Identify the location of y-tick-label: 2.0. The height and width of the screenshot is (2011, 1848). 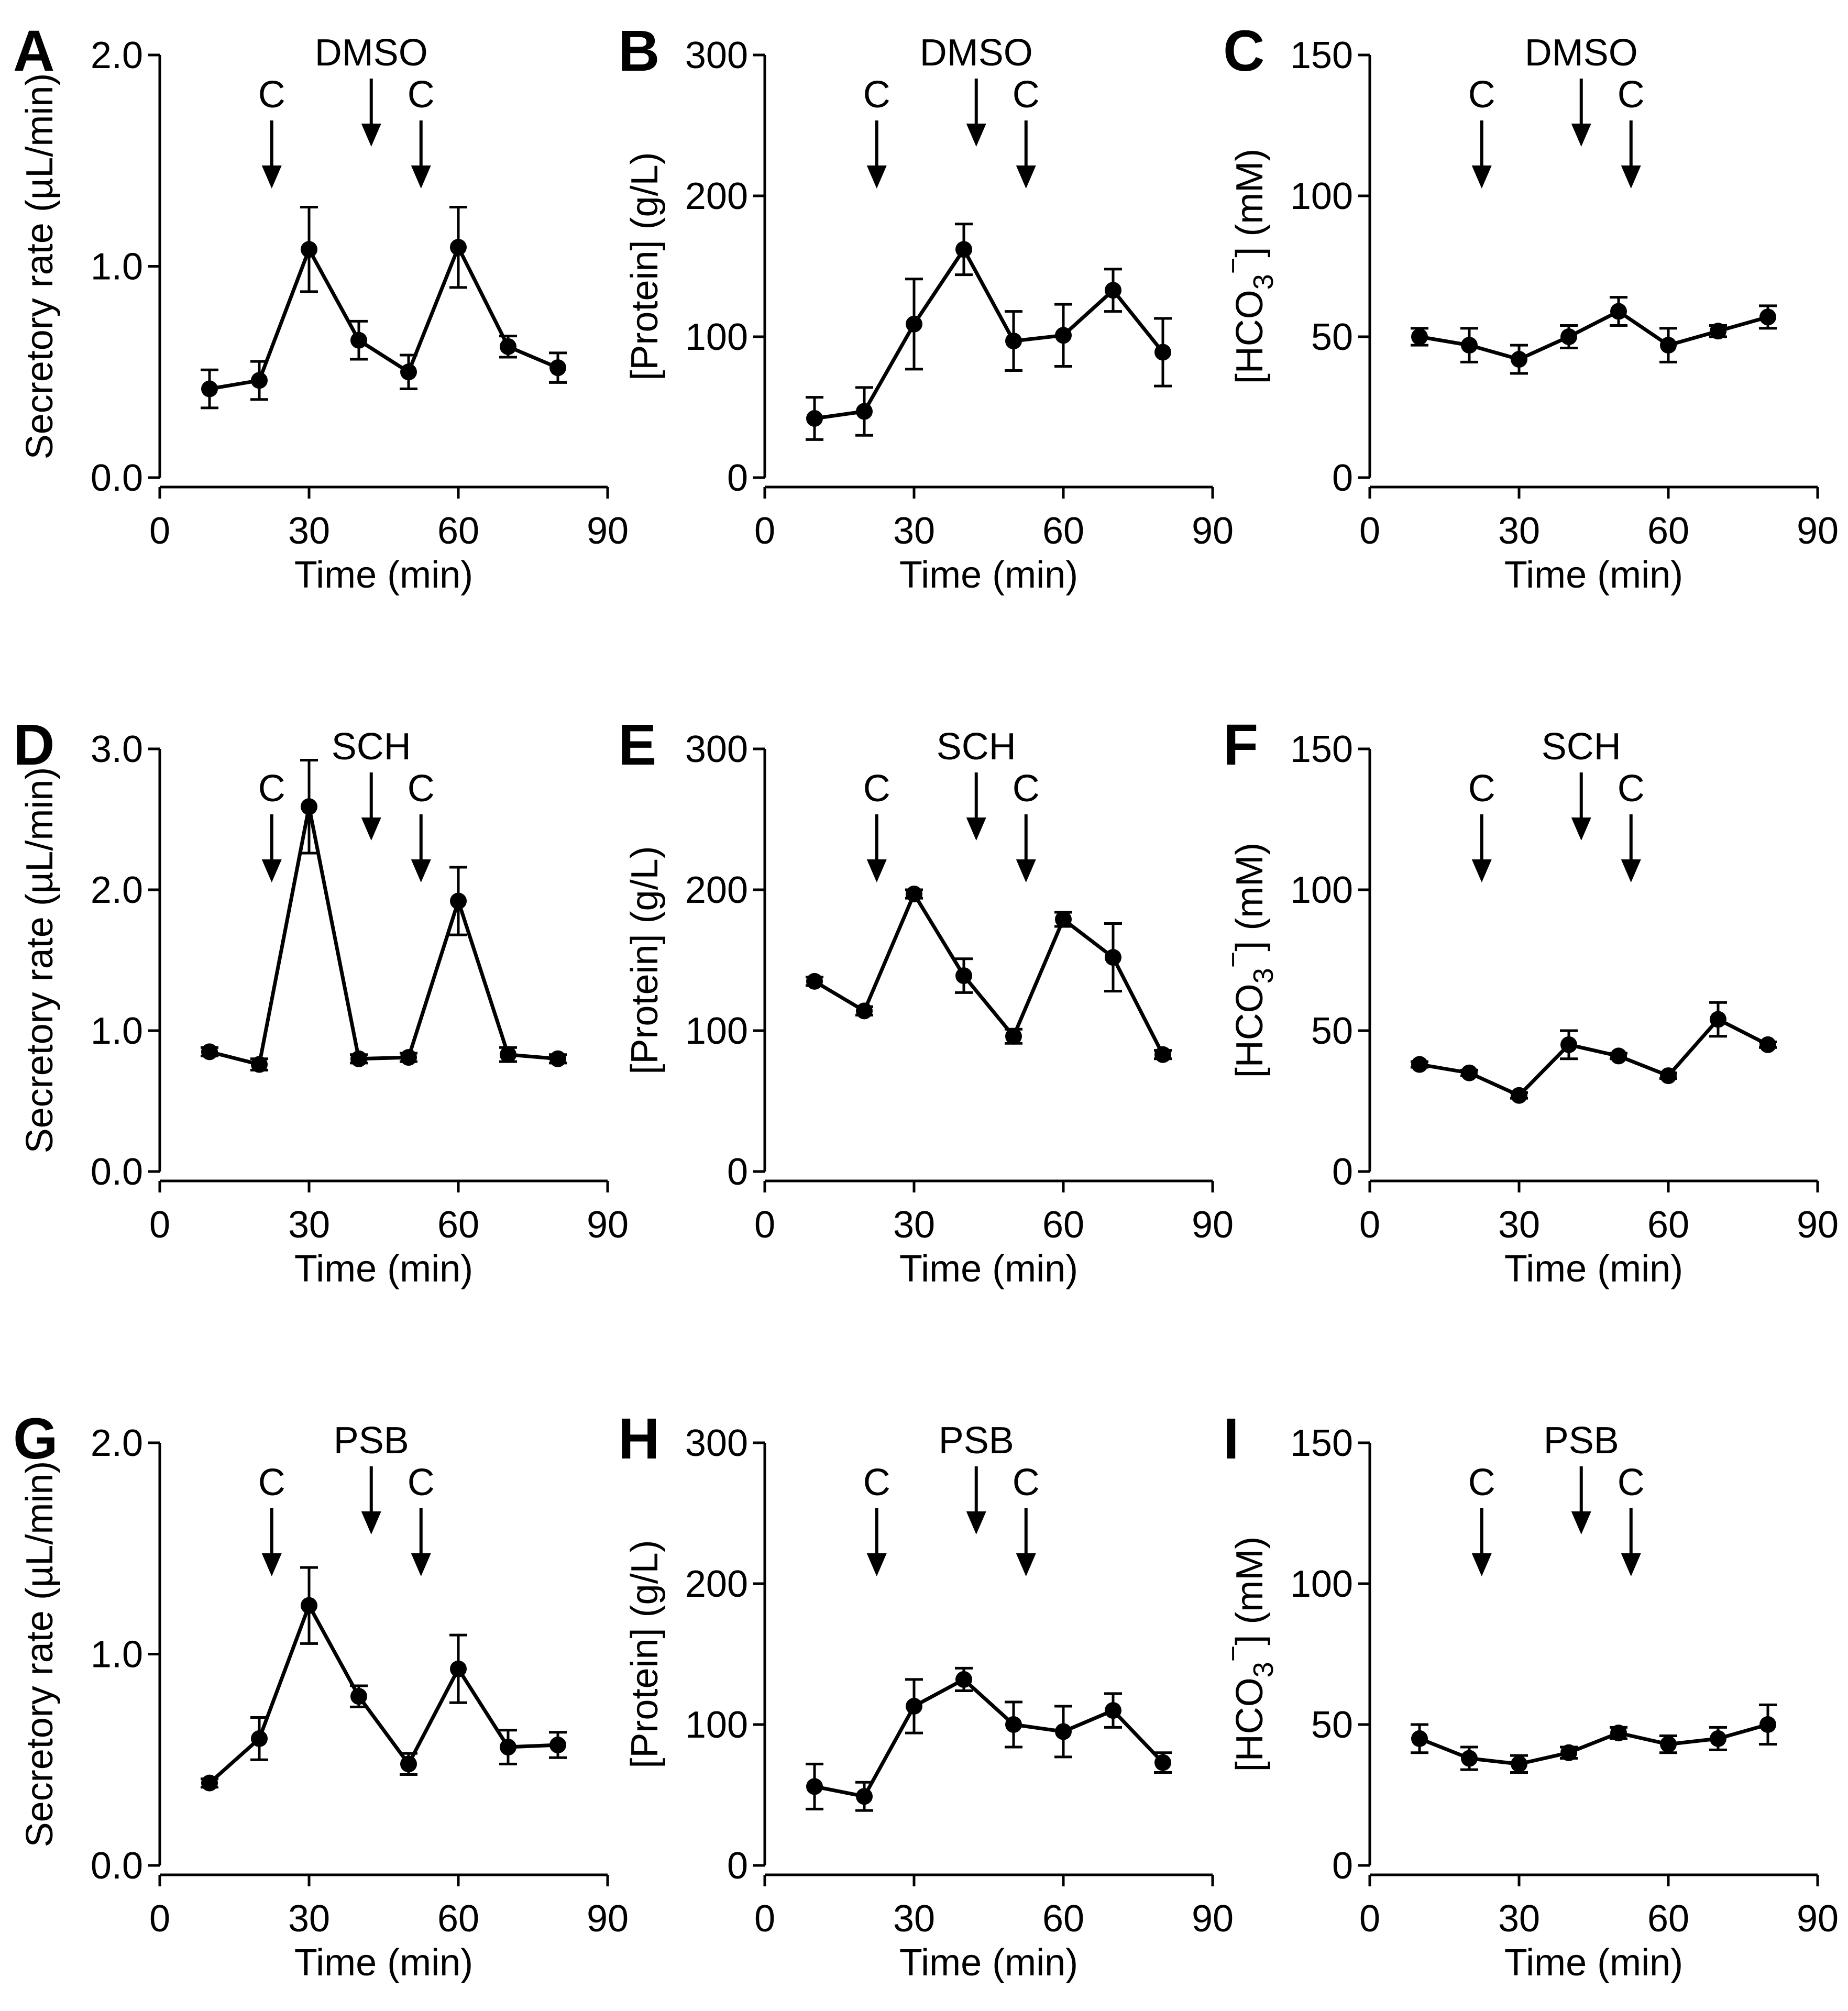
(117, 1443).